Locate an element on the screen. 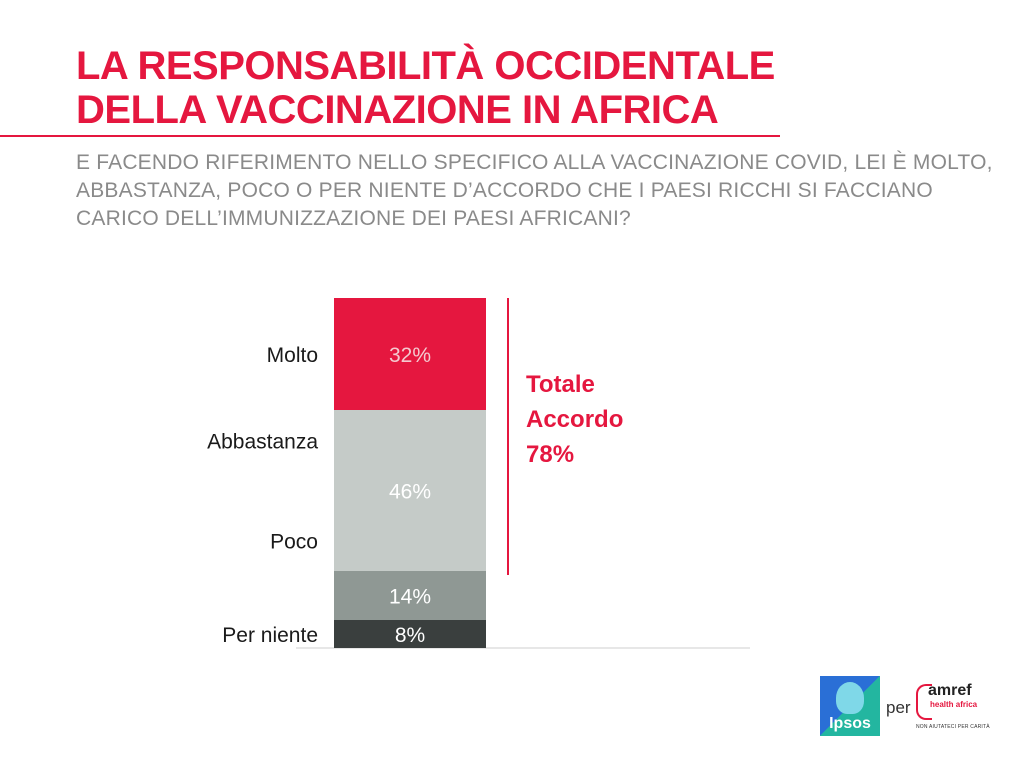  ipsos-logo: Ipsos is located at coordinates (850, 706).